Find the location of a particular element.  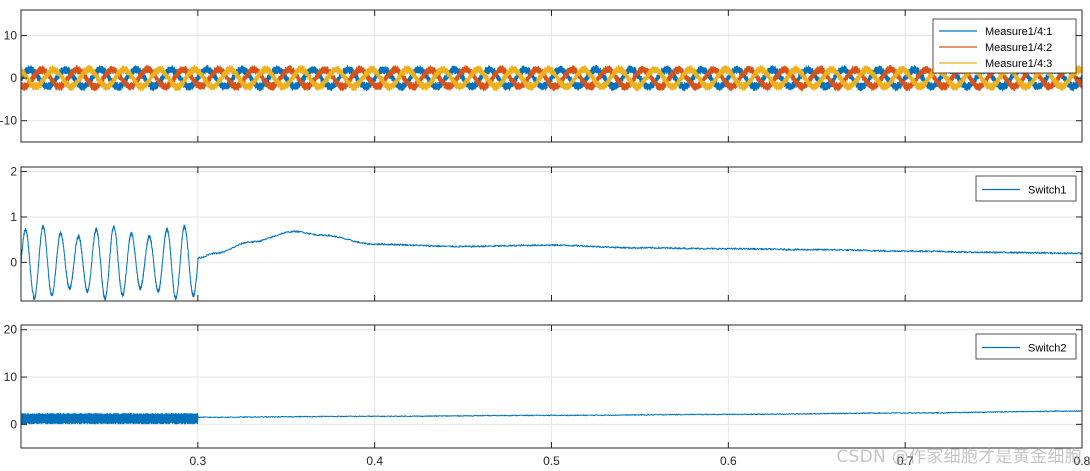

x-tick-label: 0.5 is located at coordinates (551, 461).